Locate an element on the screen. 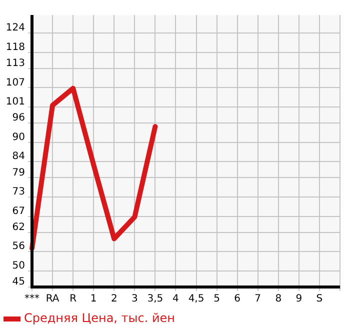 The width and height of the screenshot is (345, 335). y-tick-label: 90 is located at coordinates (18, 137).